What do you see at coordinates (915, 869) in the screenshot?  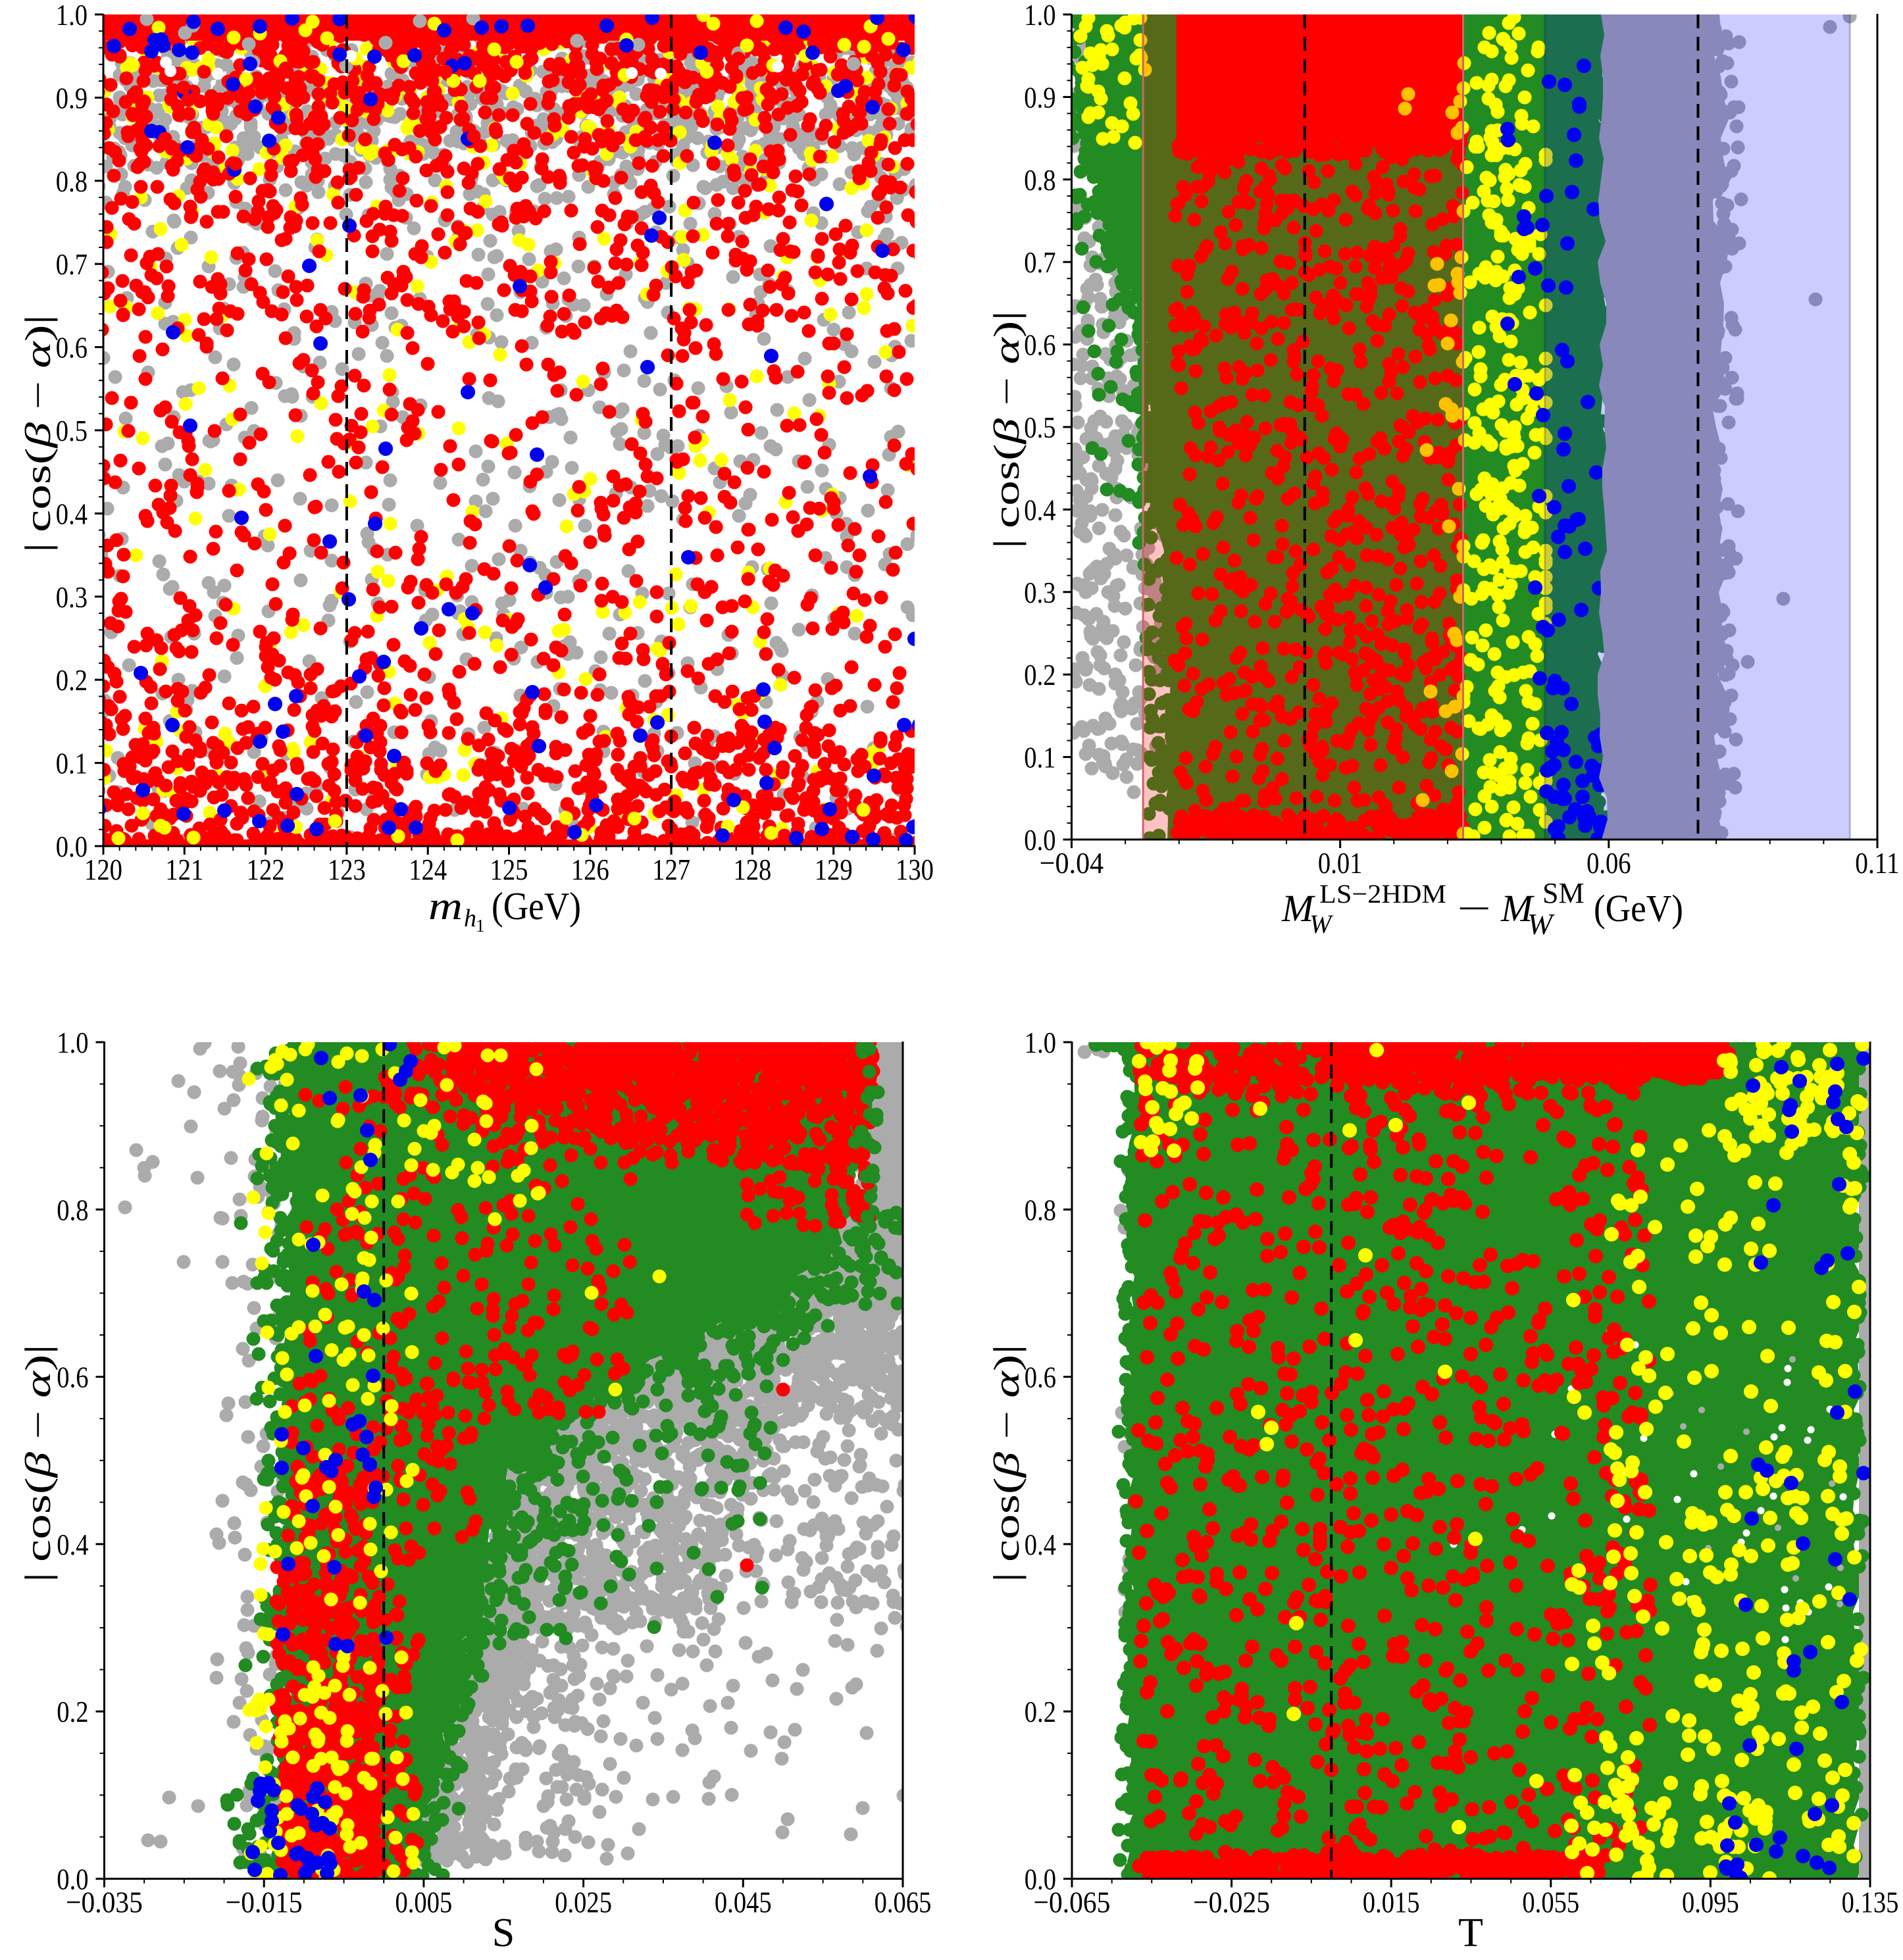 I see `svg-text: 130` at bounding box center [915, 869].